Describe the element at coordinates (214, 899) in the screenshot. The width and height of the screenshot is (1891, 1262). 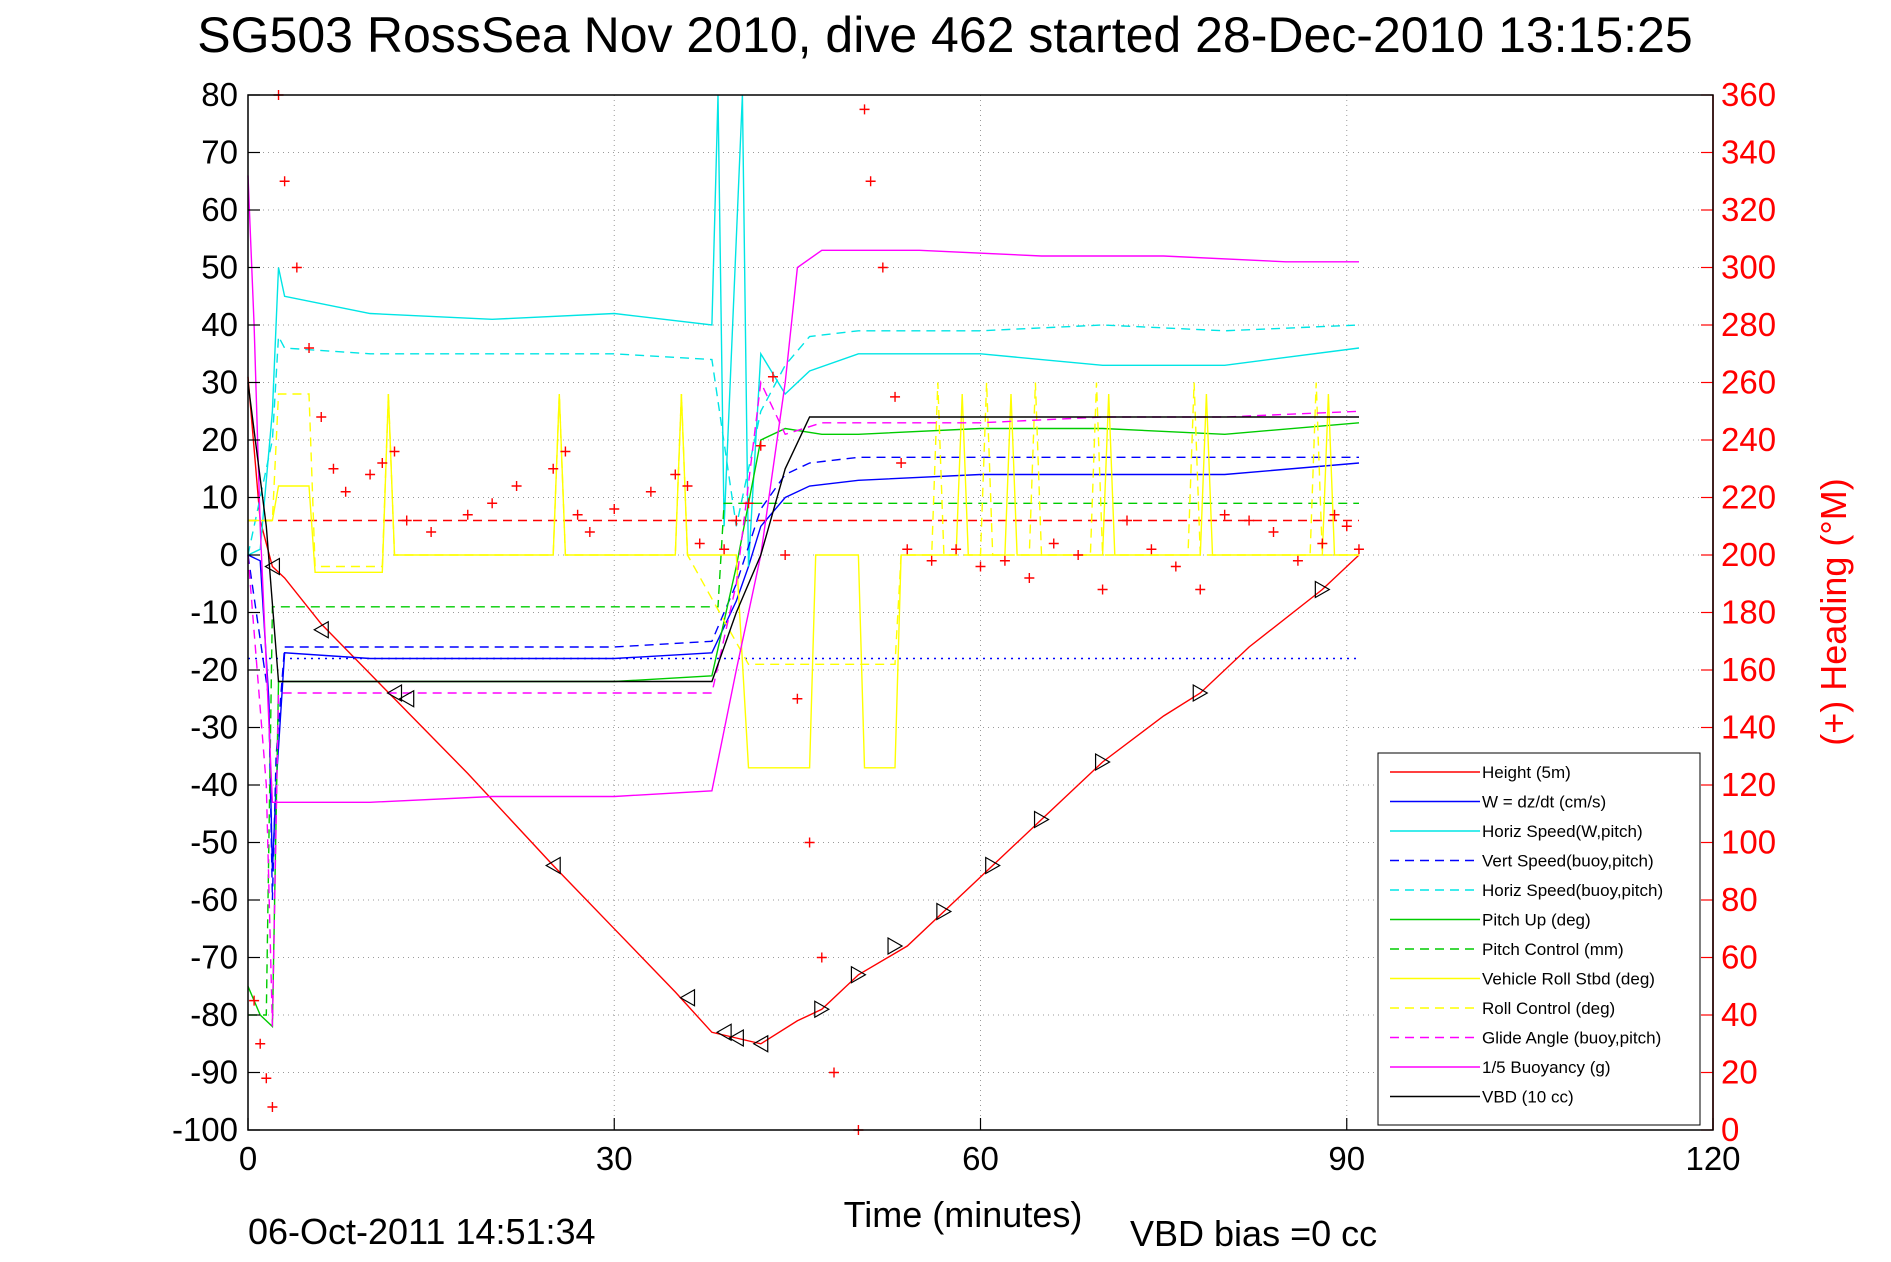
I see `y-tick-label: -60` at that location.